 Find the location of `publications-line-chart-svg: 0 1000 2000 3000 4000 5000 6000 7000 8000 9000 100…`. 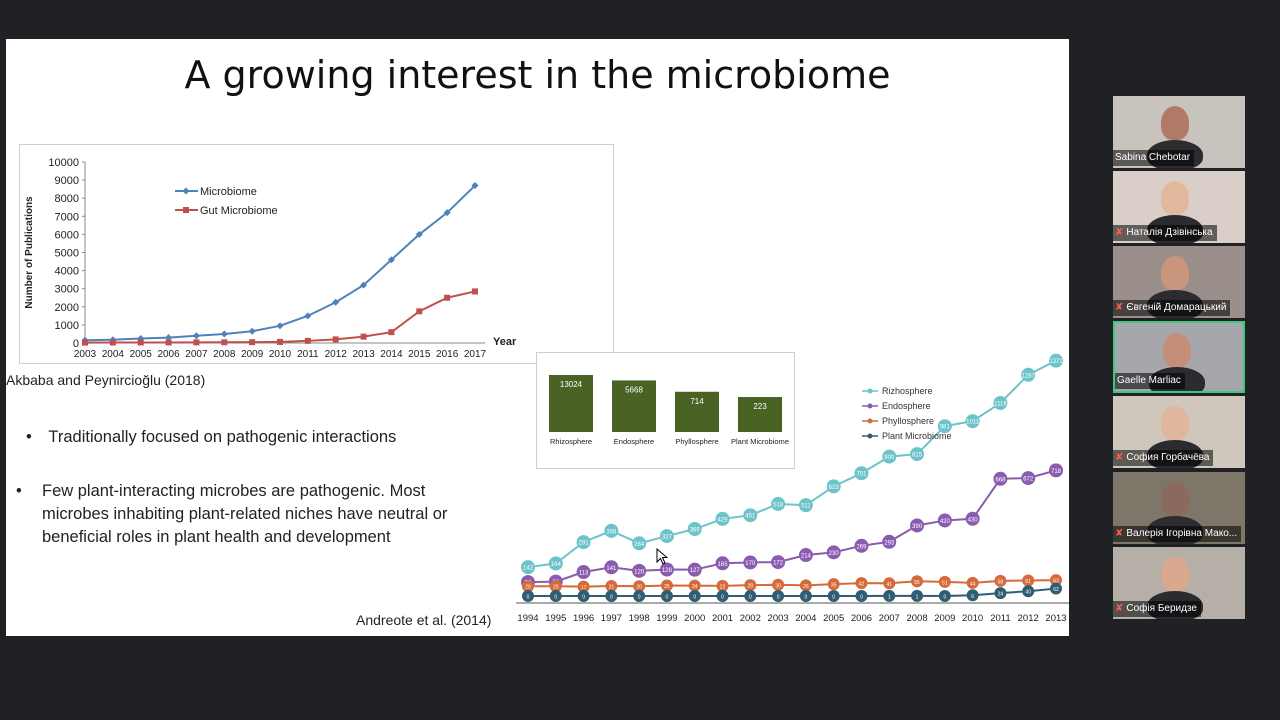

publications-line-chart-svg: 0 1000 2000 3000 4000 5000 6000 7000 8000 9000 100… is located at coordinates (270, 258).